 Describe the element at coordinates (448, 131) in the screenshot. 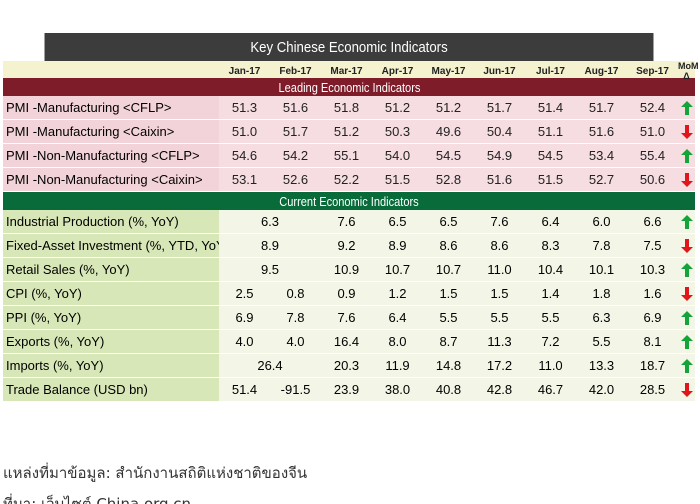

I see `value-cell: 49.6` at that location.